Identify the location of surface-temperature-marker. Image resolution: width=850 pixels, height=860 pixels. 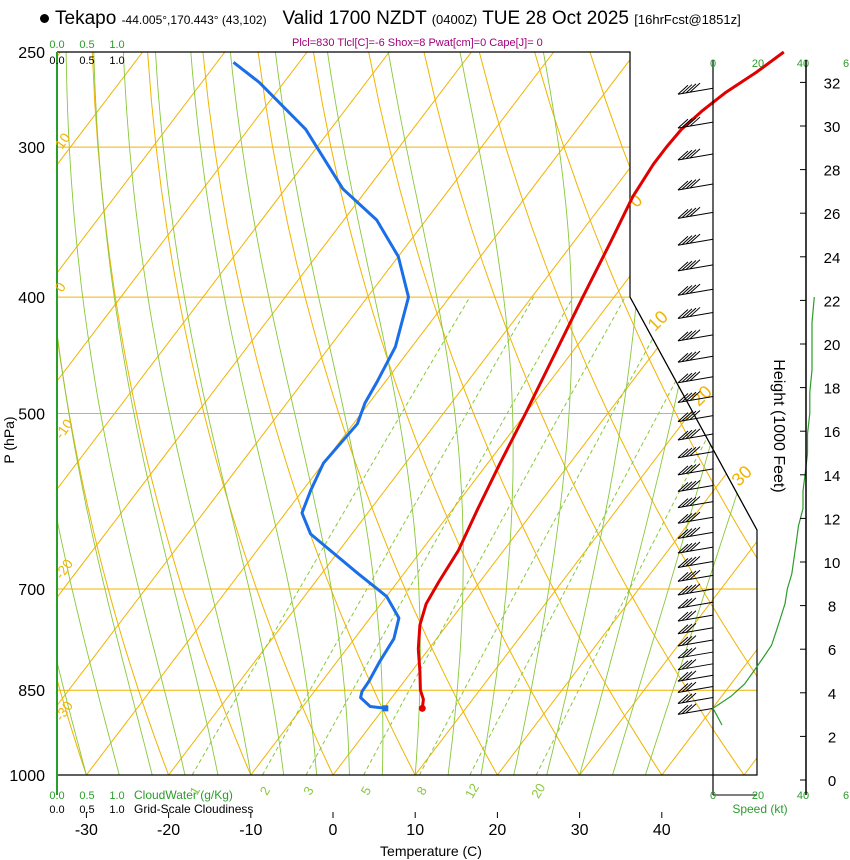
(422, 708).